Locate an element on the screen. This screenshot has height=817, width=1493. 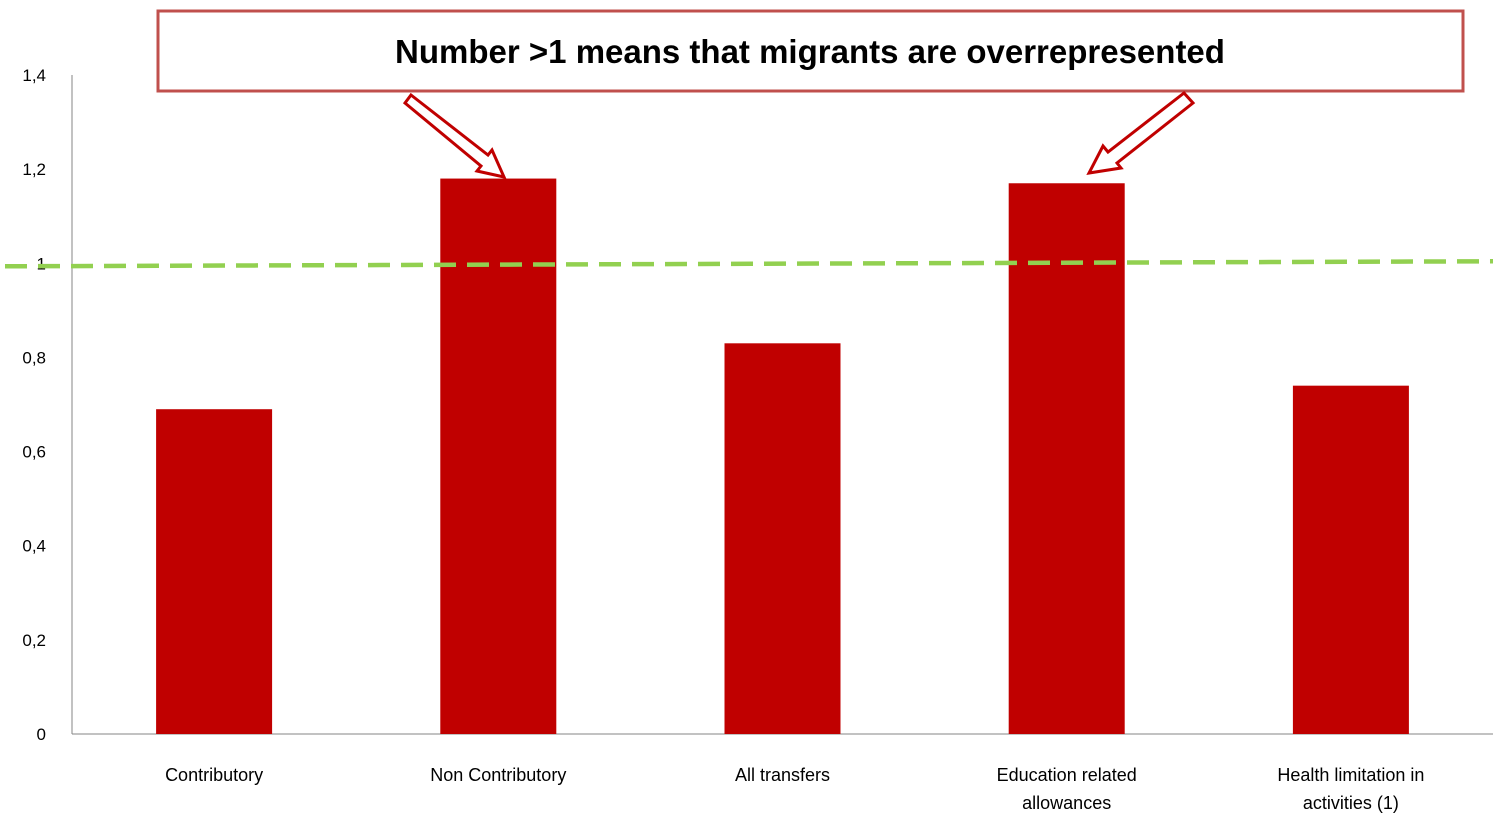
y-tick-label: 1,4 is located at coordinates (34, 75).